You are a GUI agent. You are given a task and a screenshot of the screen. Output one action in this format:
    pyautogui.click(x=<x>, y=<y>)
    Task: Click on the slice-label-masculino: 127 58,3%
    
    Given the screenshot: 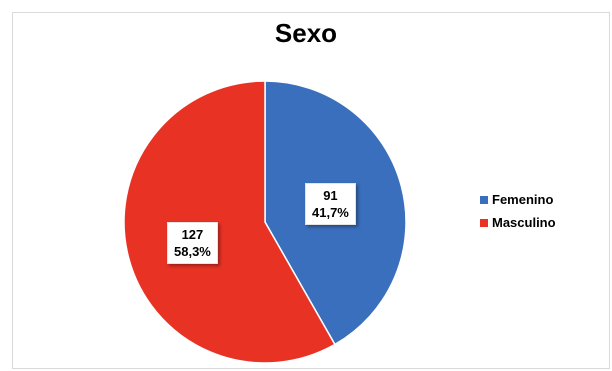 What is the action you would take?
    pyautogui.click(x=192, y=243)
    